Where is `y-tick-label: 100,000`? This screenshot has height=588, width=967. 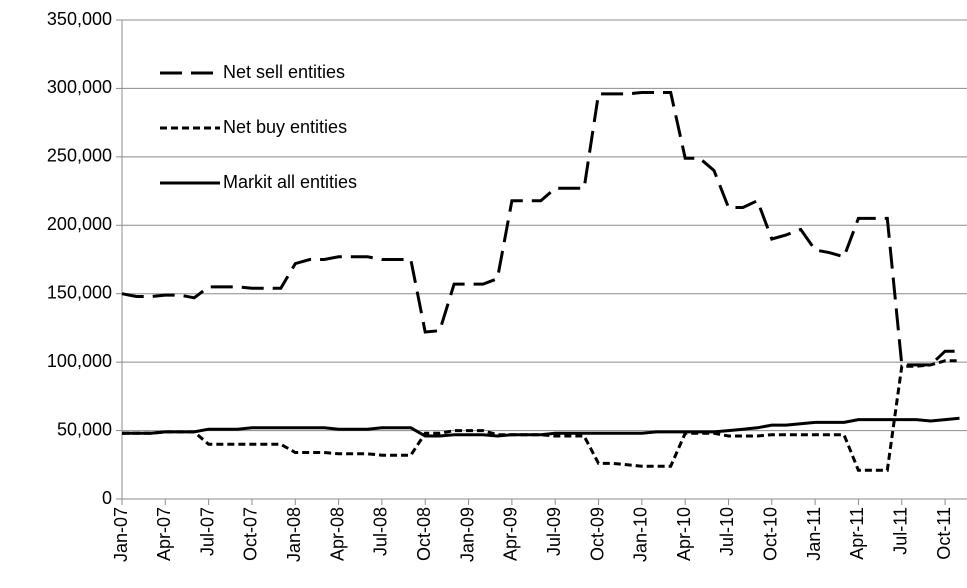
y-tick-label: 100,000 is located at coordinates (79, 361).